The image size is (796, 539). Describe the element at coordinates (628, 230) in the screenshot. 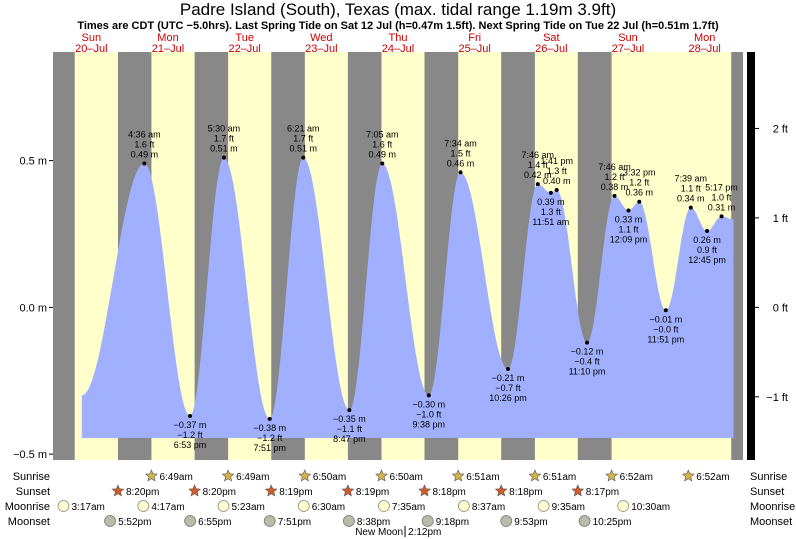

I see `low-tide-label: 1.1 ft` at that location.